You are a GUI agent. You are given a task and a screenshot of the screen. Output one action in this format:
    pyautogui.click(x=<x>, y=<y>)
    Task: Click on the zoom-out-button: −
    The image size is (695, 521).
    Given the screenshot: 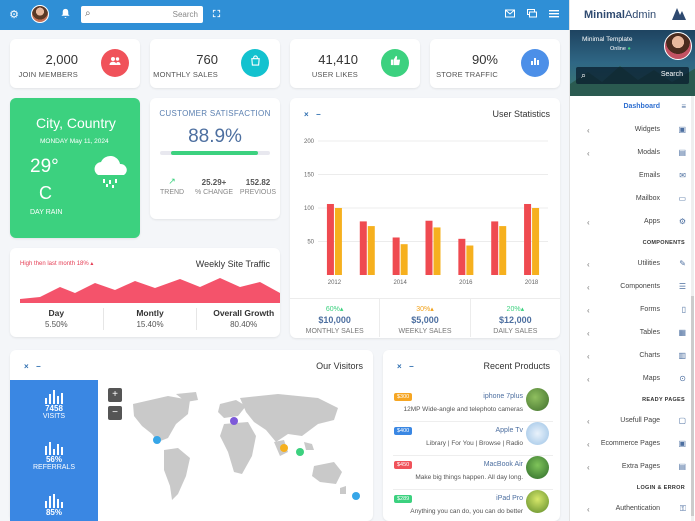 What is the action you would take?
    pyautogui.click(x=115, y=413)
    